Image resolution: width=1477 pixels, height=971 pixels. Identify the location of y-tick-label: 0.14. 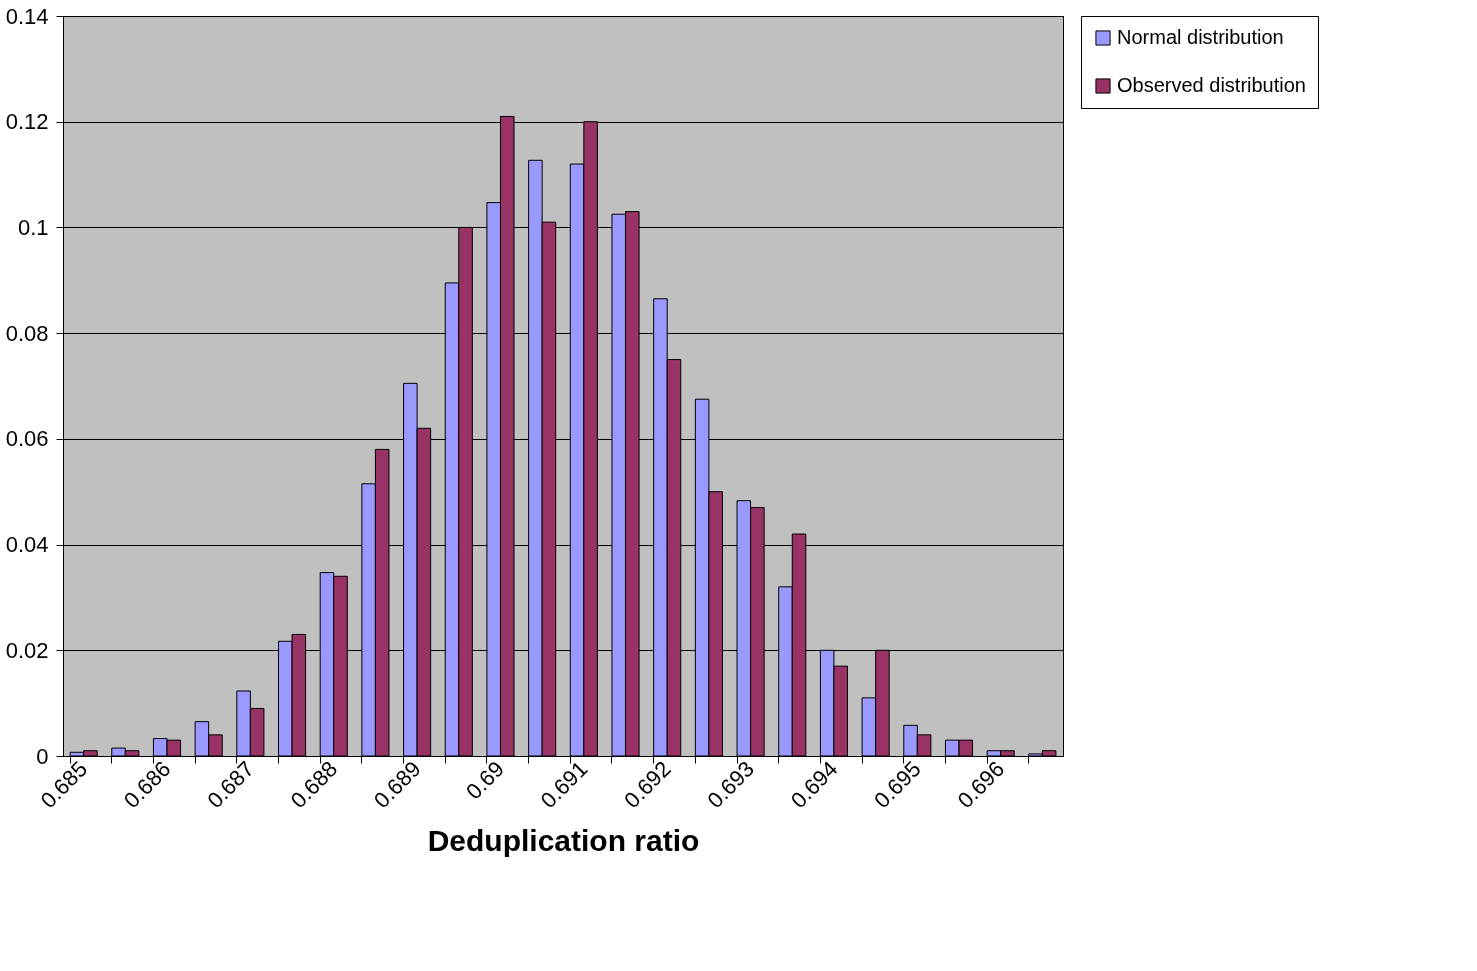
(27, 16).